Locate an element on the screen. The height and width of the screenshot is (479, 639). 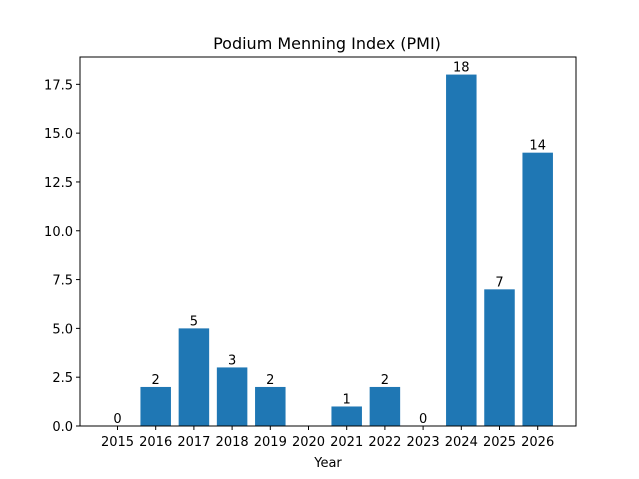
x-tick-label-2019: 2019 is located at coordinates (270, 442).